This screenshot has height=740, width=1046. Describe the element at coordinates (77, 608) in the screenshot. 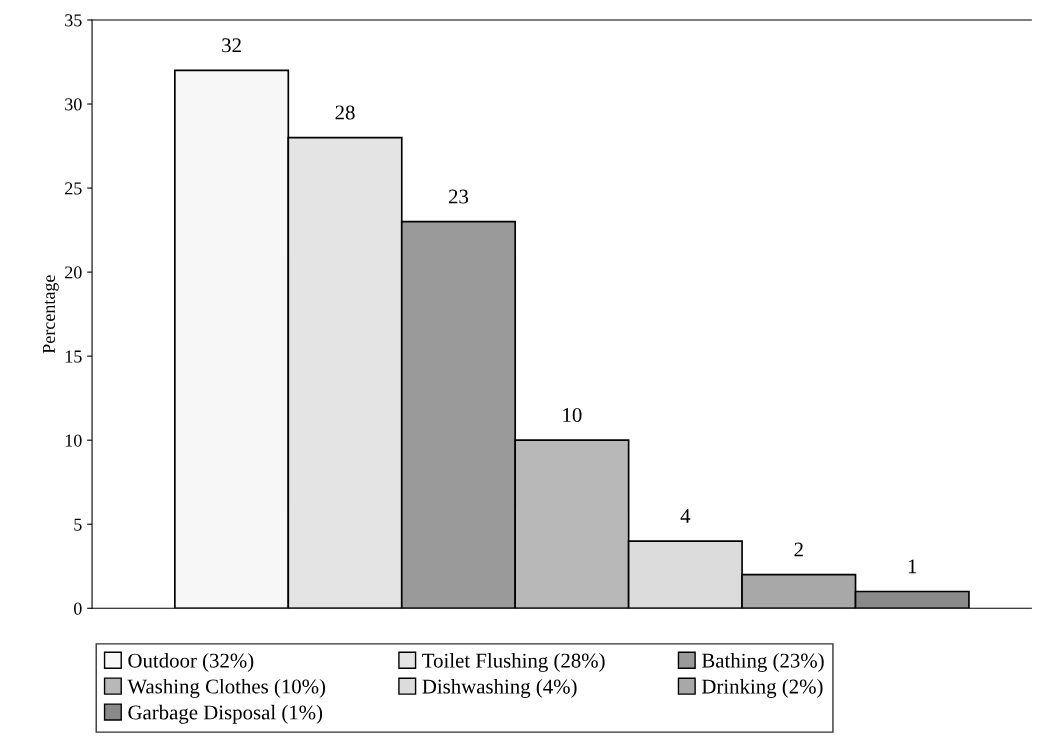

I see `y-tick-label: 0` at that location.